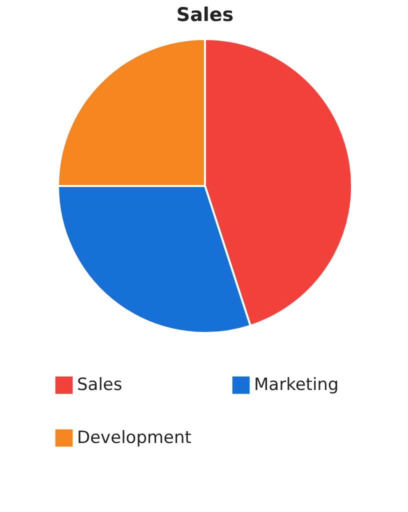 The height and width of the screenshot is (512, 408). What do you see at coordinates (205, 15) in the screenshot?
I see `chart-title: Sales` at bounding box center [205, 15].